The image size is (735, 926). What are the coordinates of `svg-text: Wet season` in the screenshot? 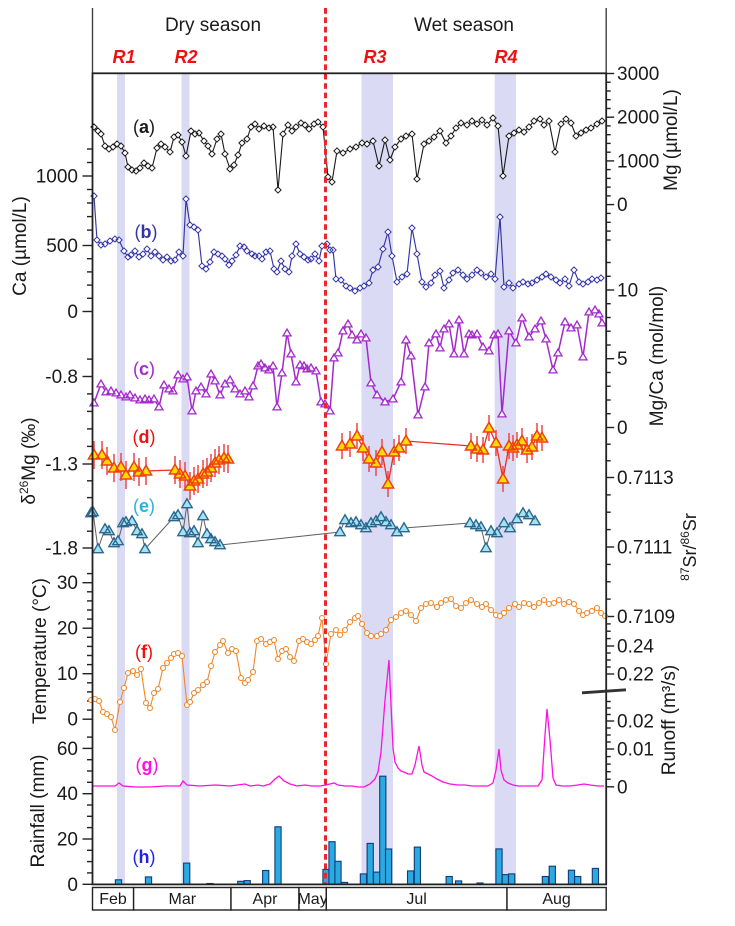 It's located at (464, 25).